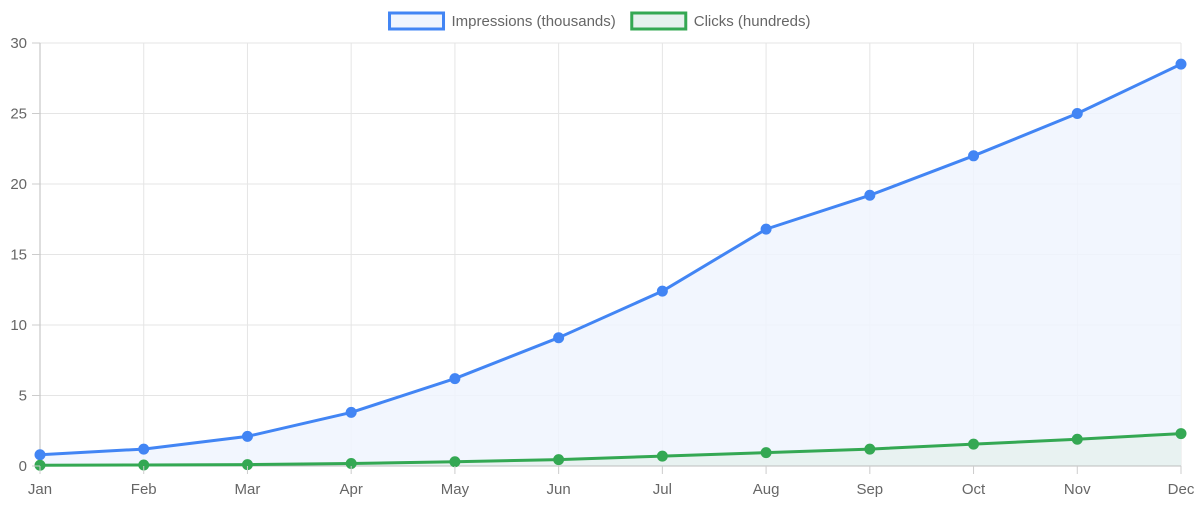 This screenshot has width=1200, height=506. I want to click on legend: Impressions (thousands) Clicks (hundreds), so click(599, 21).